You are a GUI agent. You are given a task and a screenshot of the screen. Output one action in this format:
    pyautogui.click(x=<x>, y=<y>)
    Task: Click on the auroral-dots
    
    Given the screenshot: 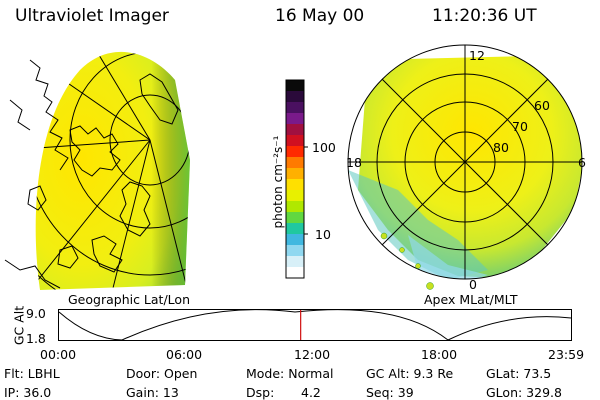 What is the action you would take?
    pyautogui.click(x=407, y=261)
    